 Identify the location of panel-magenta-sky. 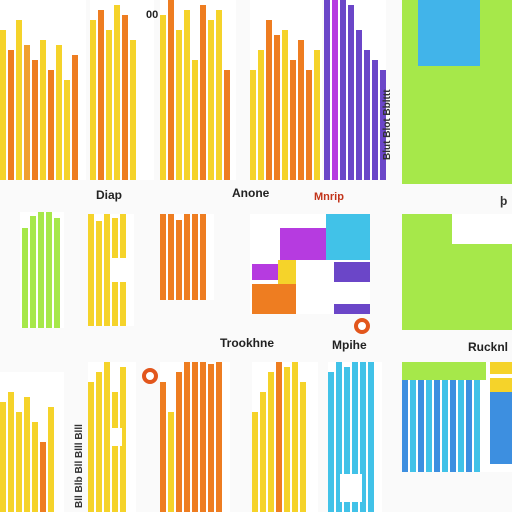
(310, 264).